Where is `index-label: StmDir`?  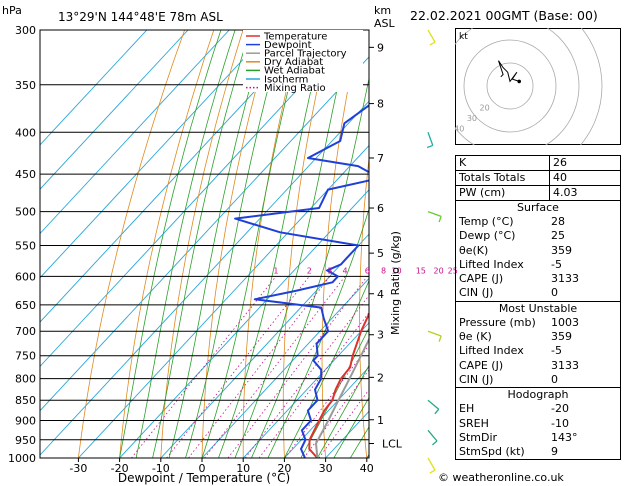 index-label: StmDir is located at coordinates (478, 437).